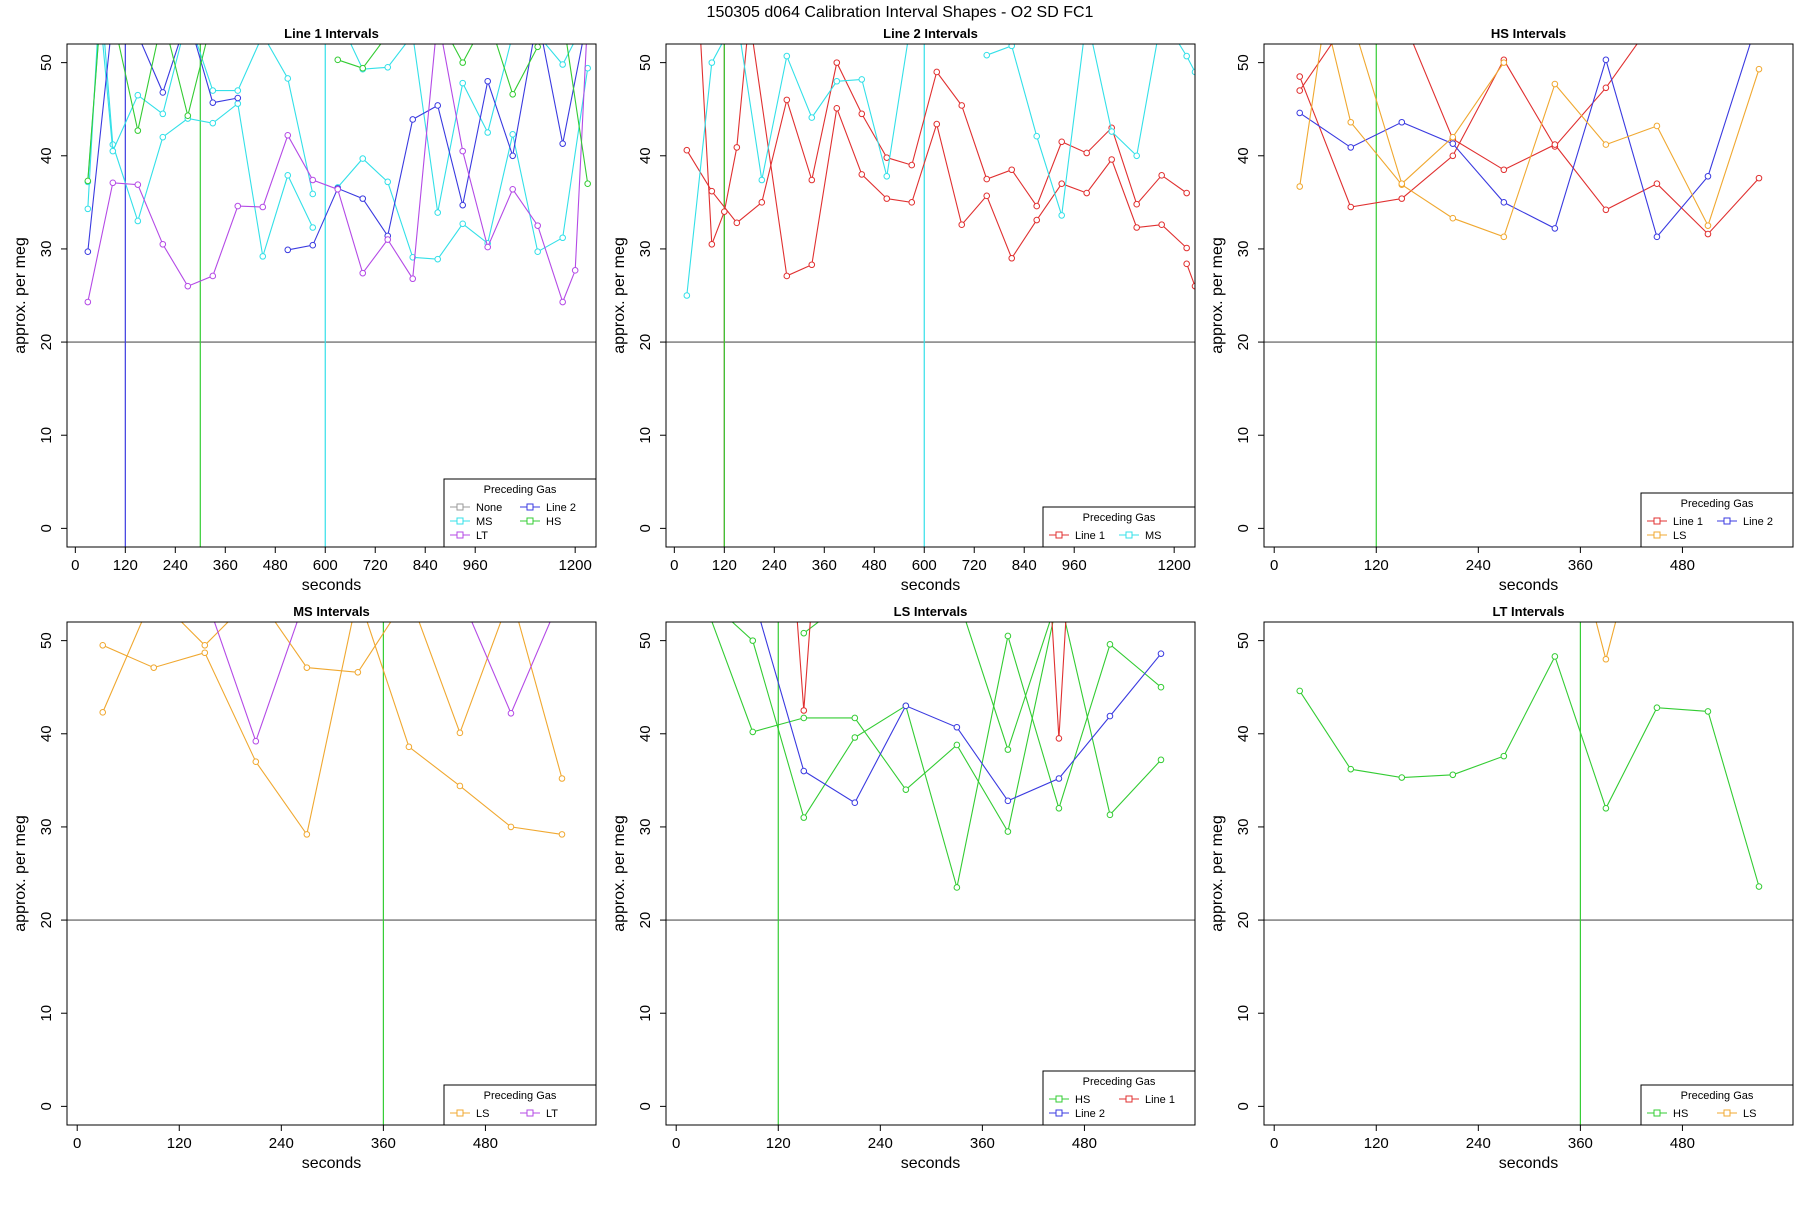 This screenshot has width=1800, height=1205. What do you see at coordinates (796, 171) in the screenshot?
I see `series-ms` at bounding box center [796, 171].